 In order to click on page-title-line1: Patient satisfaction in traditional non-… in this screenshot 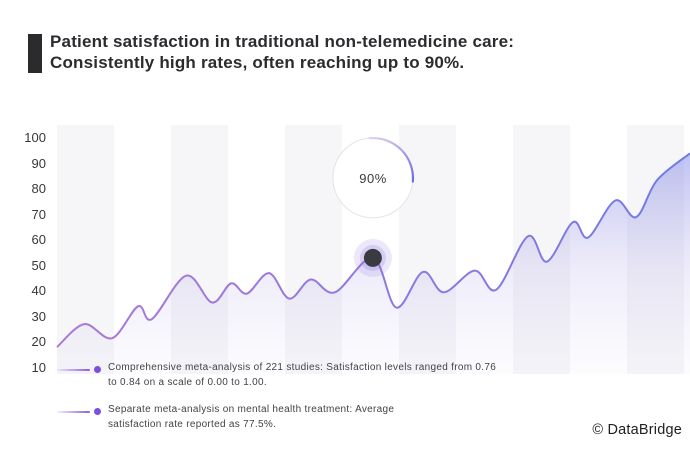, I will do `click(282, 41)`.